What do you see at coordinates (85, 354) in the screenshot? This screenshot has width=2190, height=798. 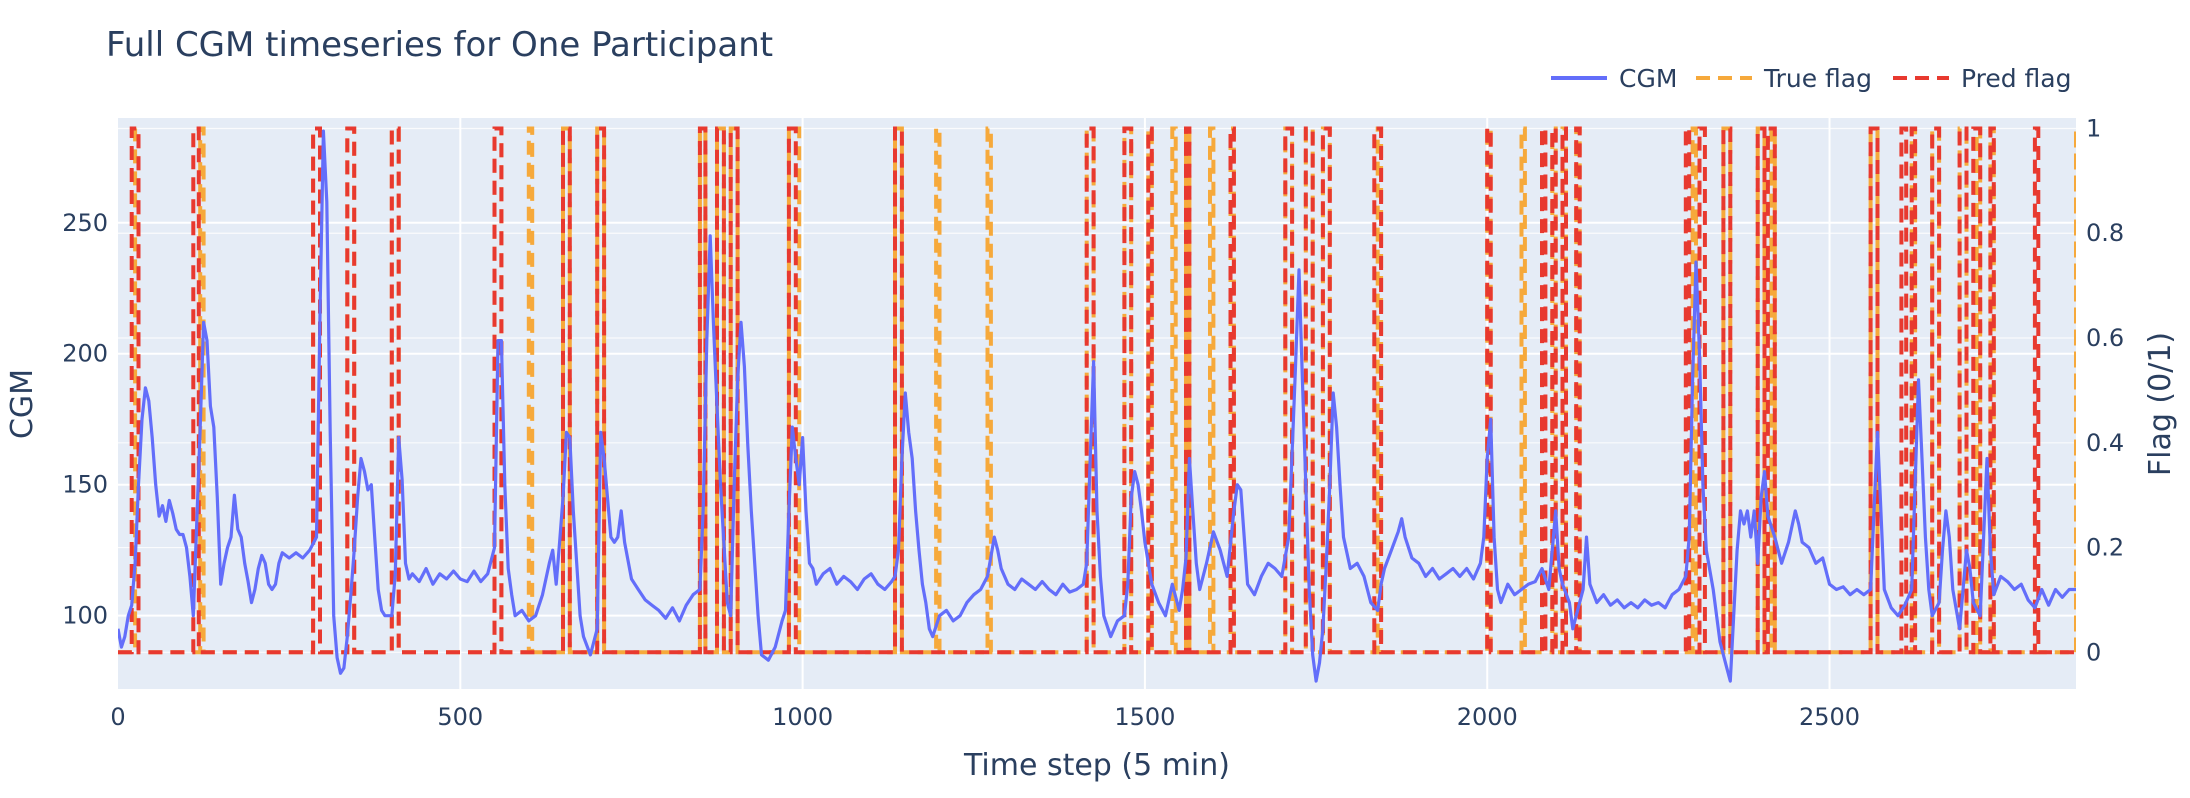 I see `y-tick-label: 200` at bounding box center [85, 354].